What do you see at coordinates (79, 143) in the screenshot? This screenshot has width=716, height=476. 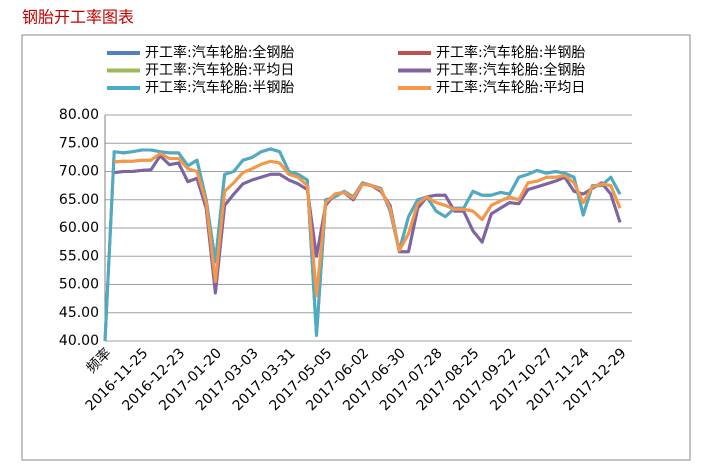 I see `y-tick-label: 75.00` at bounding box center [79, 143].